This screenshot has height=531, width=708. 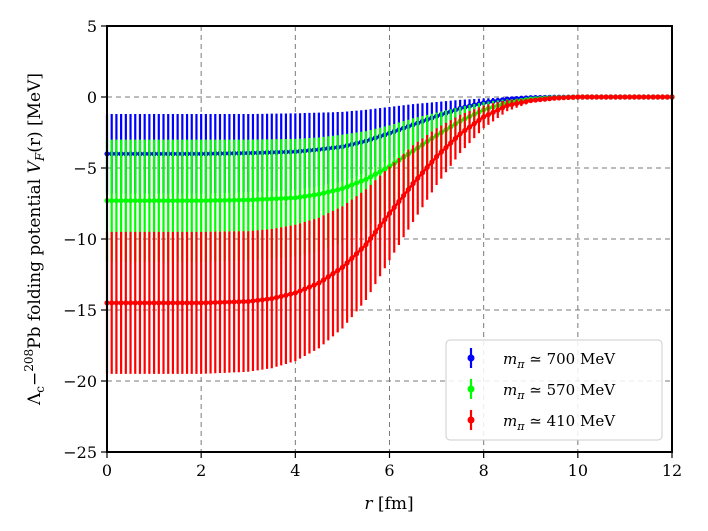 What do you see at coordinates (85, 168) in the screenshot?
I see `y-tick-label: −5` at bounding box center [85, 168].